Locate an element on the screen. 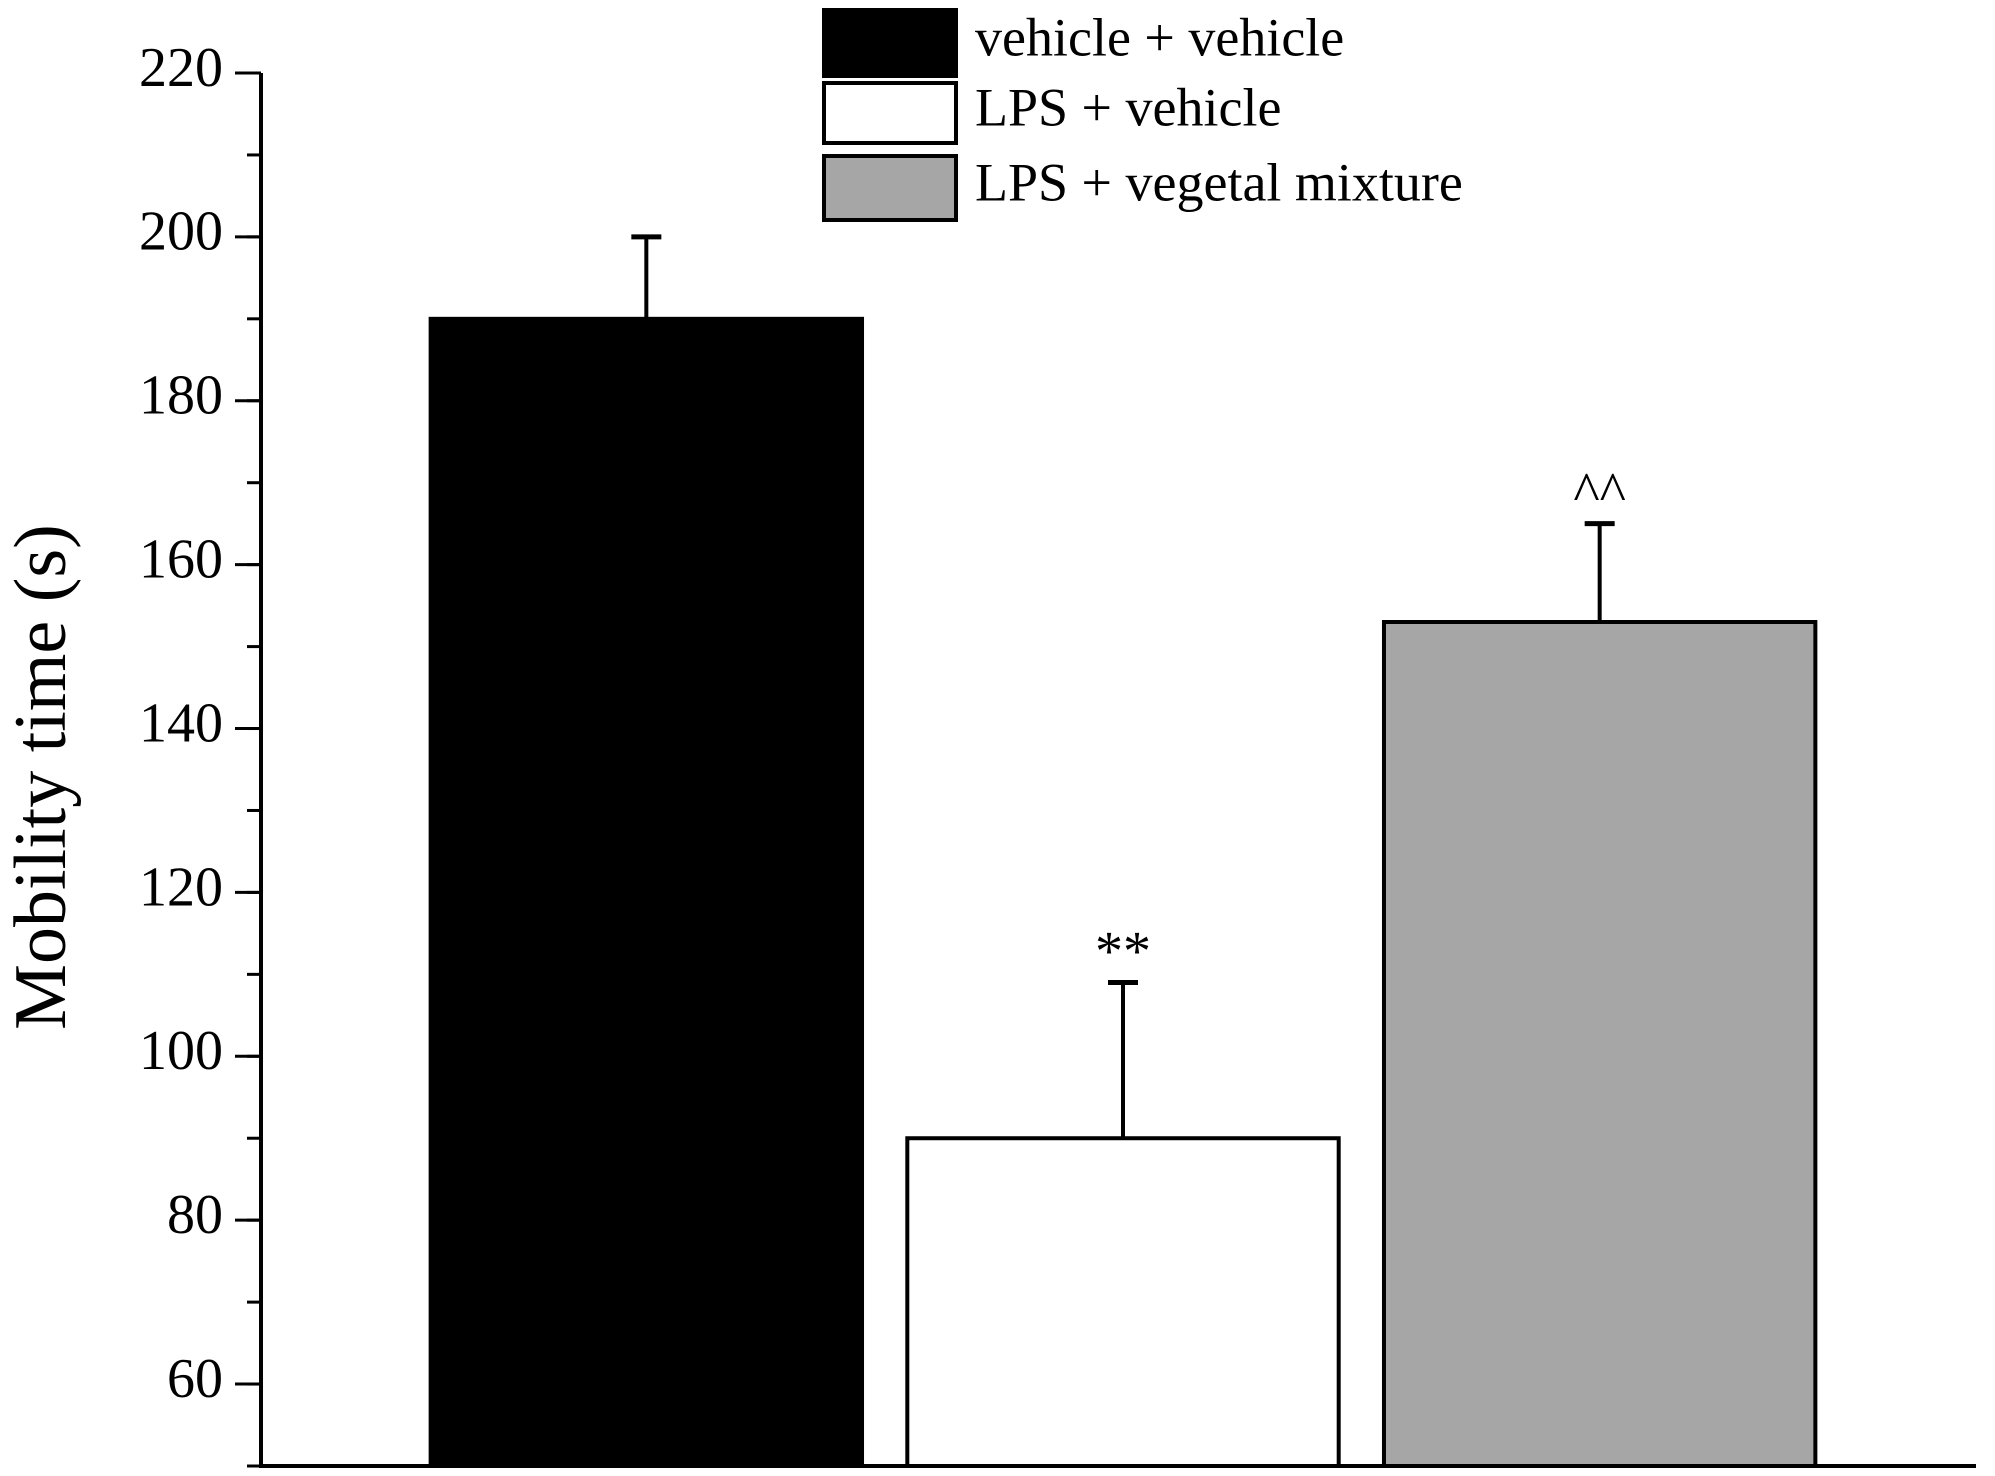 This screenshot has width=1995, height=1476. y-tick-label: 220 is located at coordinates (181, 68).